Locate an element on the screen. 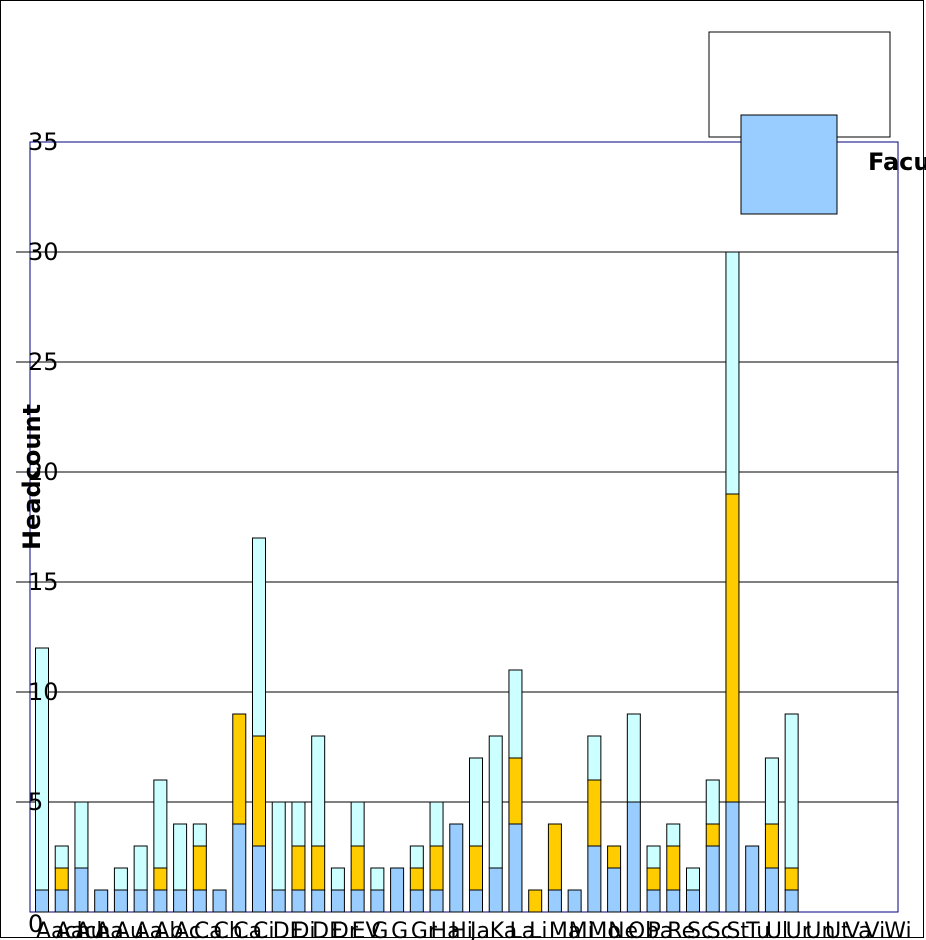  x-tick-label: Hi is located at coordinates (461, 929).